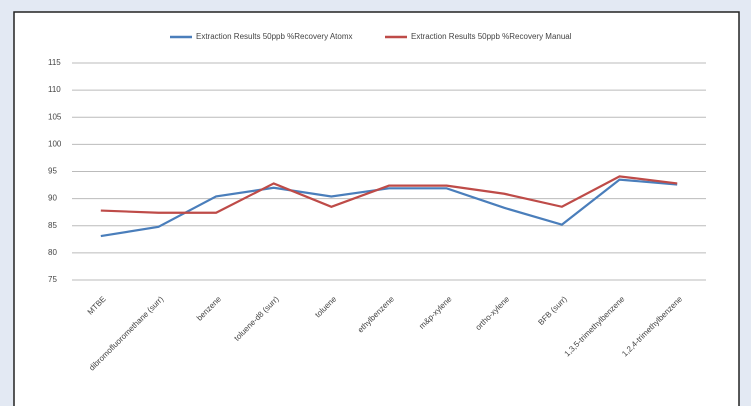 The image size is (751, 406). What do you see at coordinates (52, 279) in the screenshot?
I see `y-tick-label: 75` at bounding box center [52, 279].